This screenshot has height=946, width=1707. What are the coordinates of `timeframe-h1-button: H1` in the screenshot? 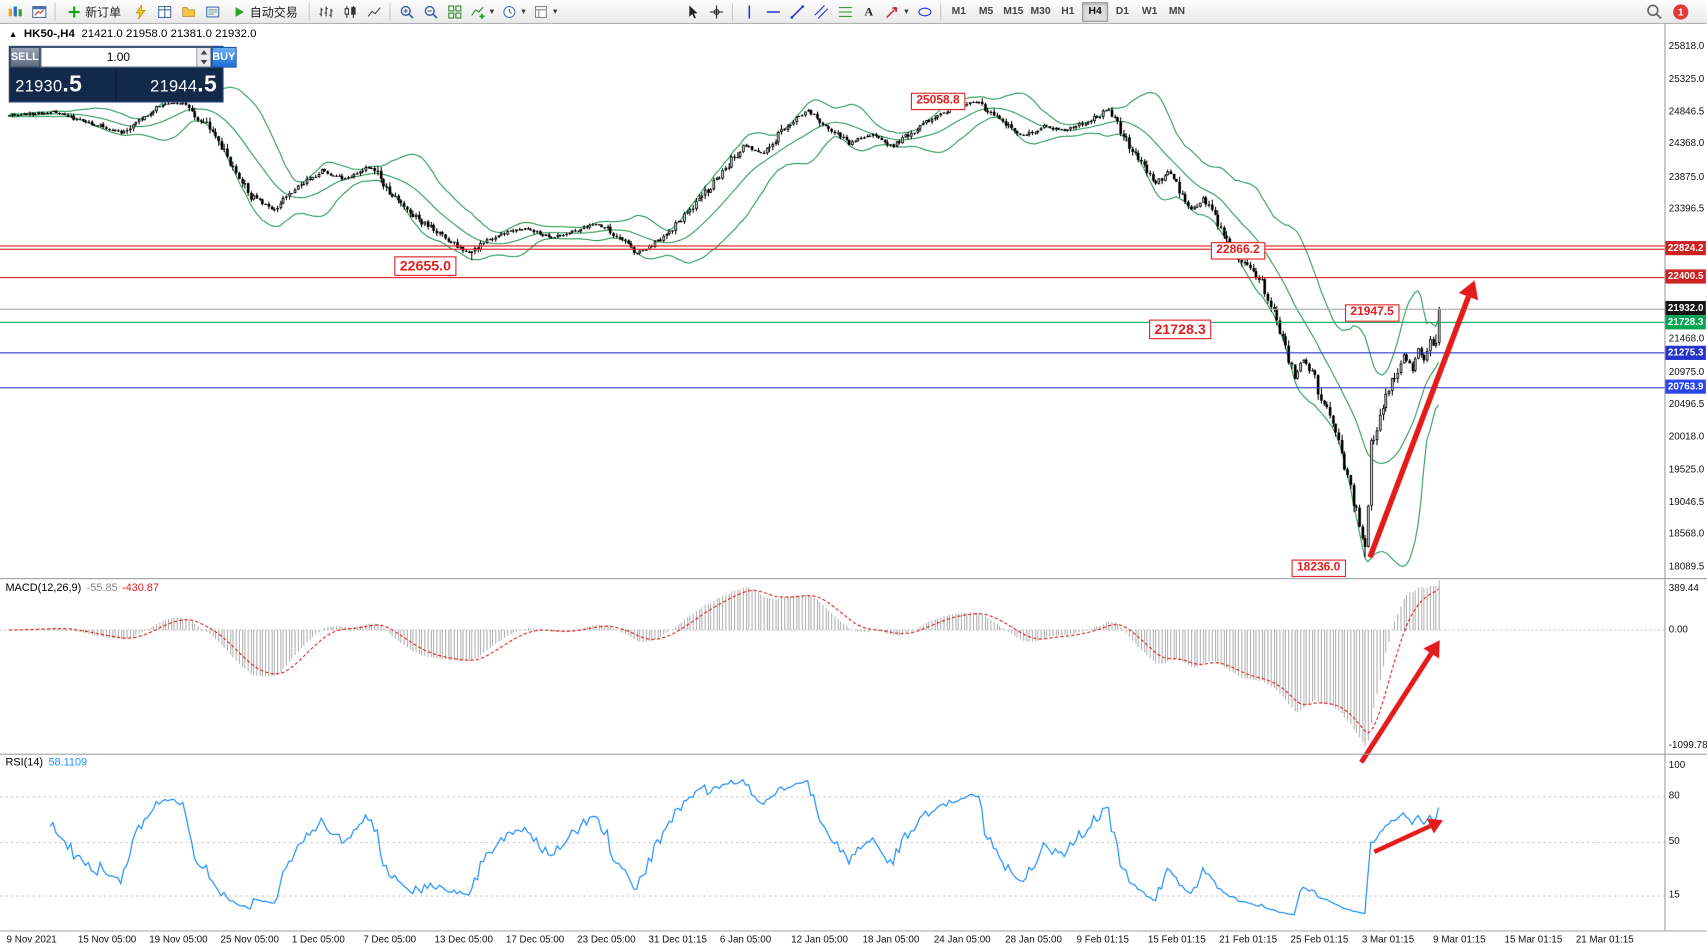 It's located at (1068, 11).